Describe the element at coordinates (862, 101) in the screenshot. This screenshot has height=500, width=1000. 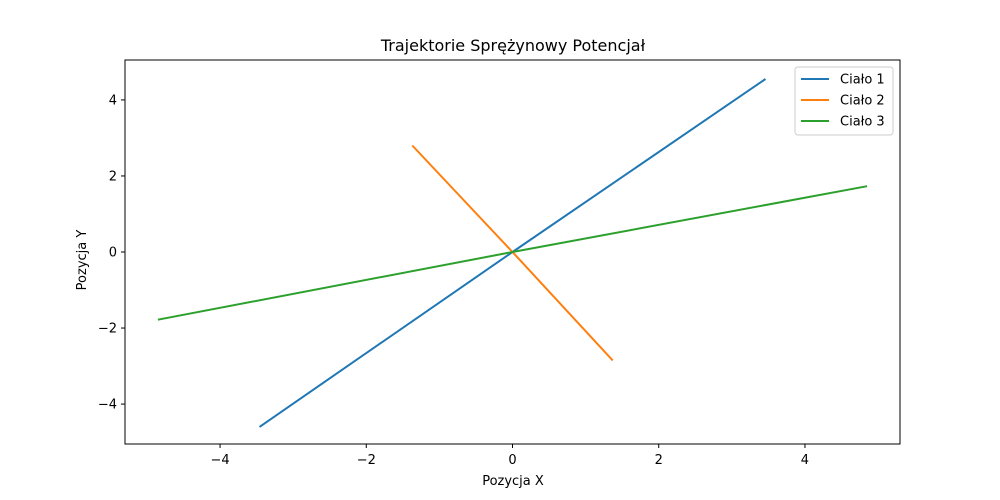
I see `legend-label-2: Ciało 2` at that location.